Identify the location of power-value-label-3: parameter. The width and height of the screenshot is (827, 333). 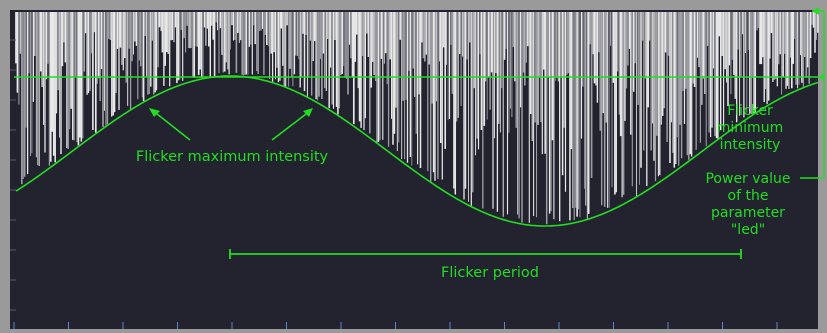
(748, 213).